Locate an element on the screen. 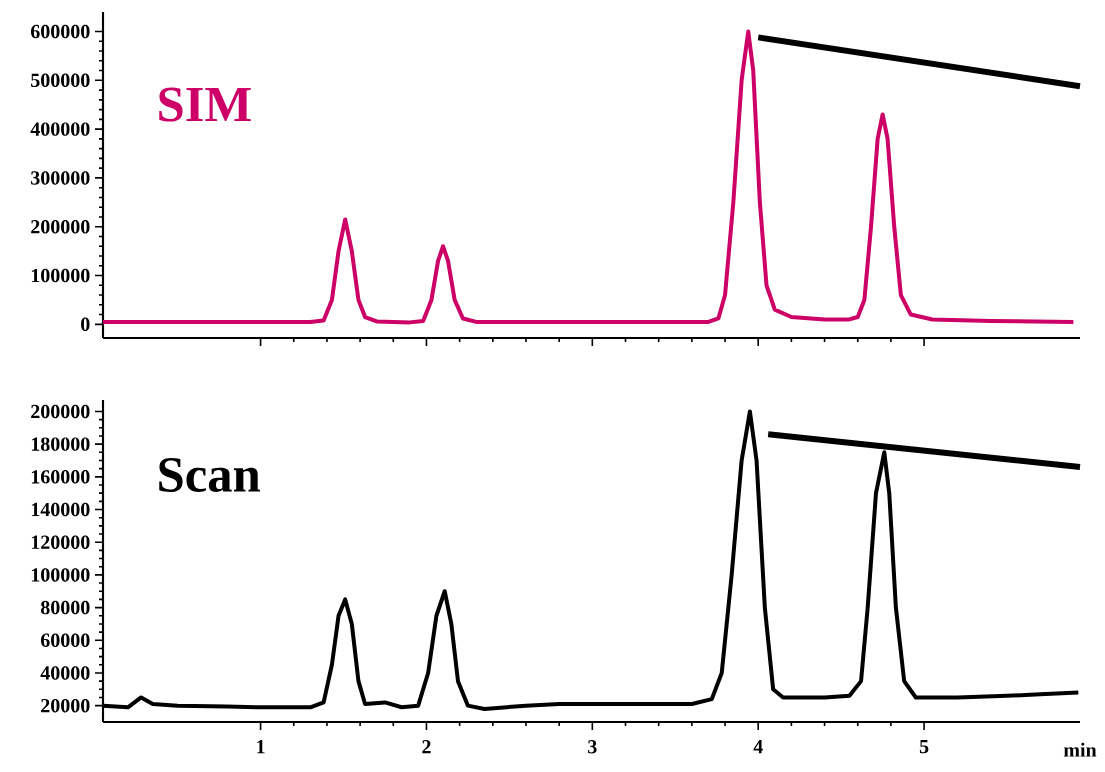  y-tick-label: 60000 is located at coordinates (65, 640).